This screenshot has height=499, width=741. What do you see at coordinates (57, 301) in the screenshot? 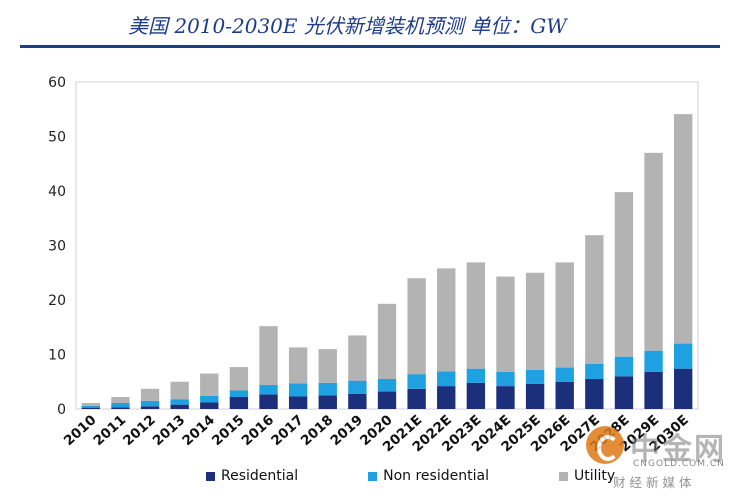
I see `y-tick-label: 20` at bounding box center [57, 301].